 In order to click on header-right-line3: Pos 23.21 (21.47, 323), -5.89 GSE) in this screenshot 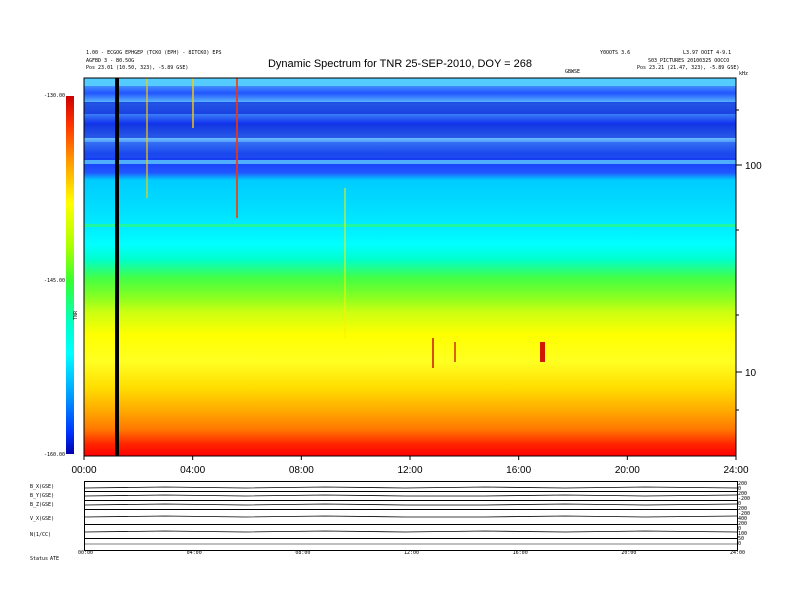, I will do `click(688, 68)`.